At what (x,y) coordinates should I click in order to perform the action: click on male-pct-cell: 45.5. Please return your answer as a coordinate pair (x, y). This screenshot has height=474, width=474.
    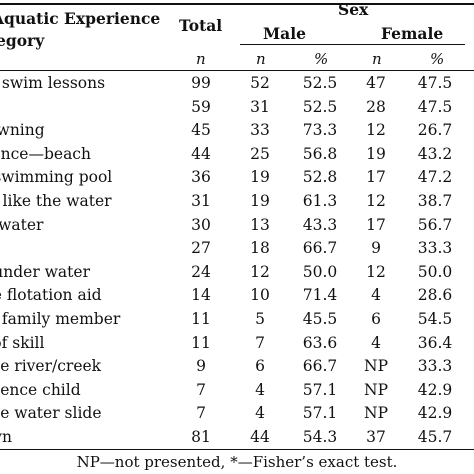
    Looking at the image, I should click on (320, 319).